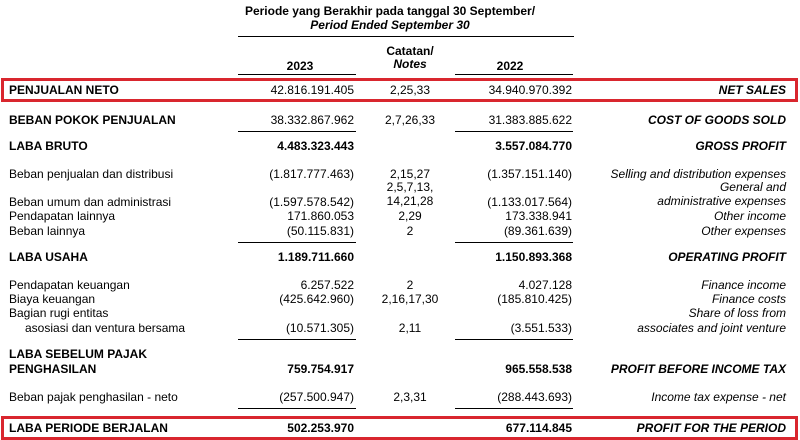 This screenshot has height=440, width=800. Describe the element at coordinates (311, 174) in the screenshot. I see `row-selling-2023: (1.817.777.463)` at that location.